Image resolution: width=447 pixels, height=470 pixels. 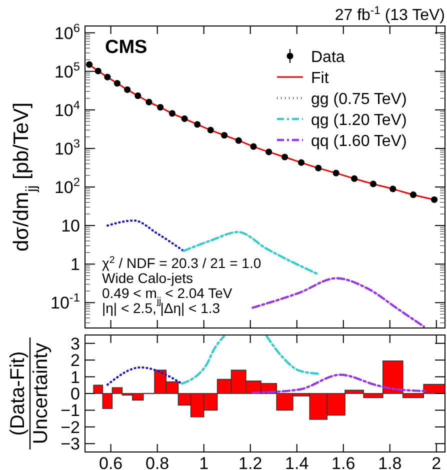 I want to click on annotation: χ$^{2}$ / NDF = 20.3 / 21 = 1.0, so click(x=182, y=262).